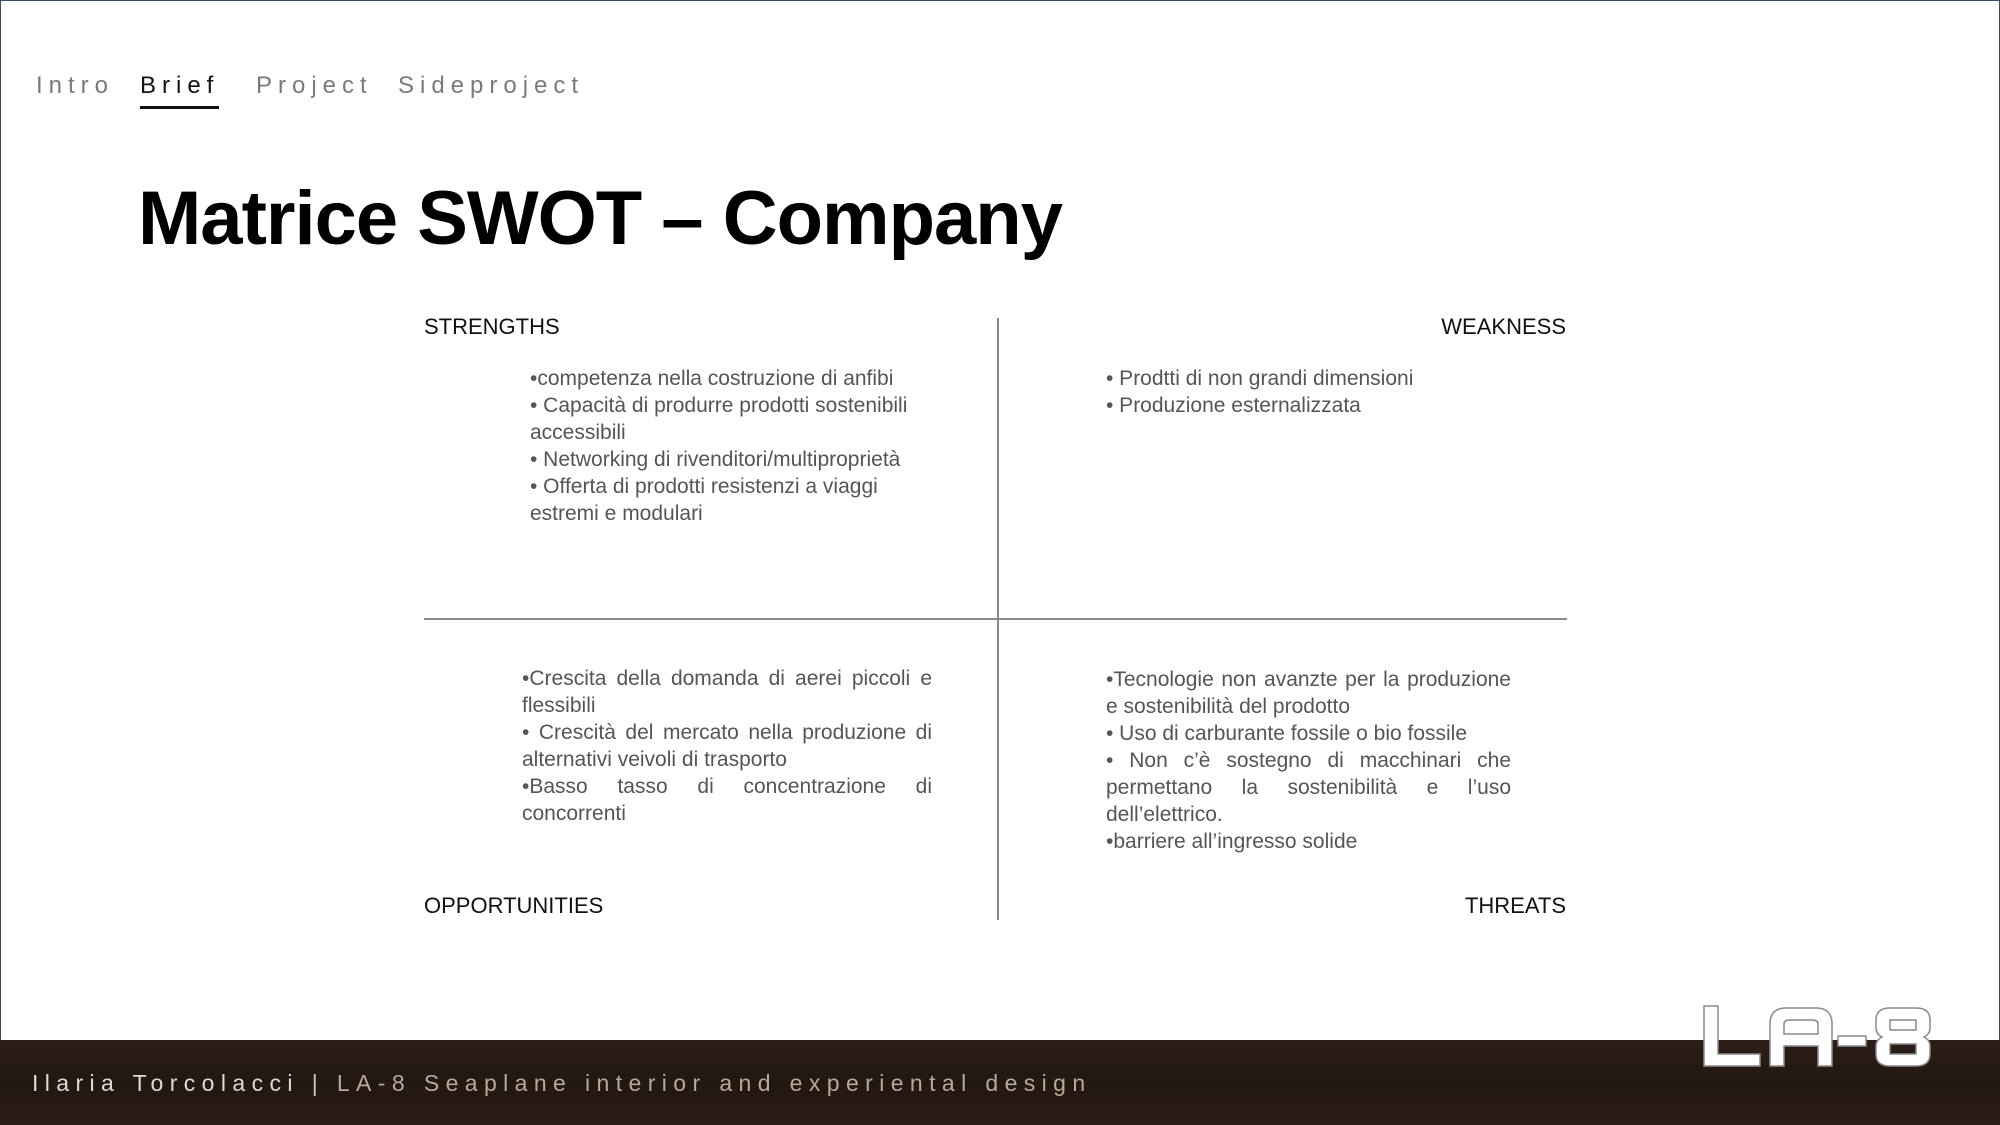  I want to click on page-title: Matrice SWOT – Company, so click(600, 218).